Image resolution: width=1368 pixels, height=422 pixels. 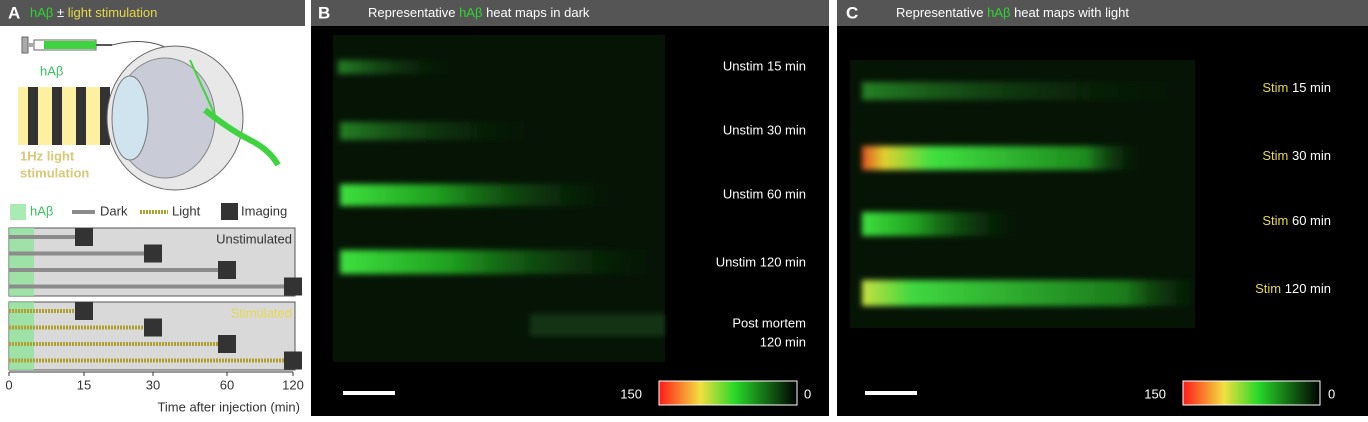 I want to click on legend-label: hAβ, so click(x=41, y=210).